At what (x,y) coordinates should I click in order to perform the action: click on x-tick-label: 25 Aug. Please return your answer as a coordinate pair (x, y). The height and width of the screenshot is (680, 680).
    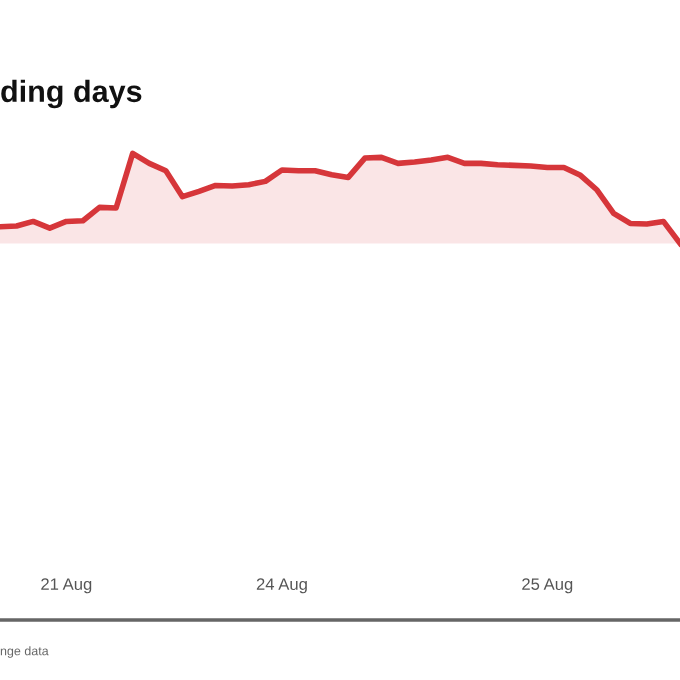
    Looking at the image, I should click on (547, 586).